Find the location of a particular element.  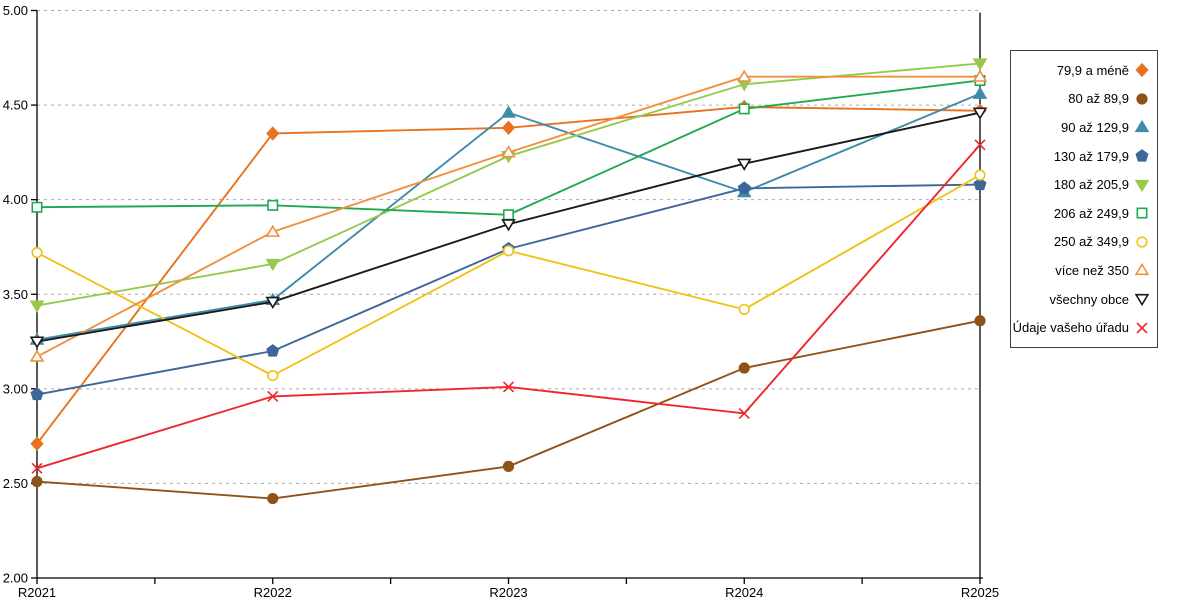

y-tick-label: 5.00 is located at coordinates (15, 10).